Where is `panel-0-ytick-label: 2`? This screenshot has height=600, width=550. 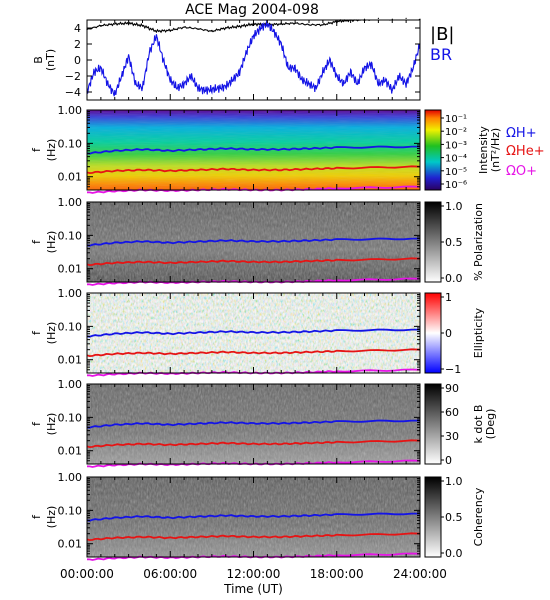
panel-0-ytick-label: 2 is located at coordinates (77, 44).